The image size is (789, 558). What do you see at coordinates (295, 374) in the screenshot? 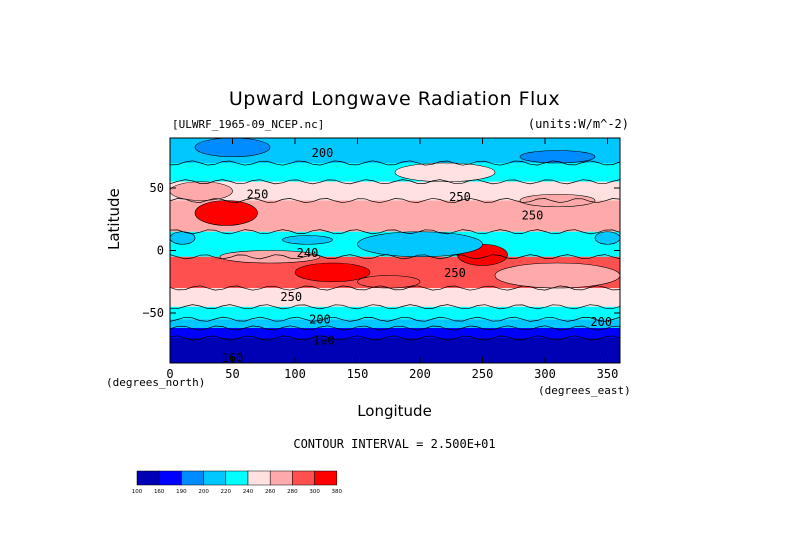
I see `x-tick-label: 100` at bounding box center [295, 374].